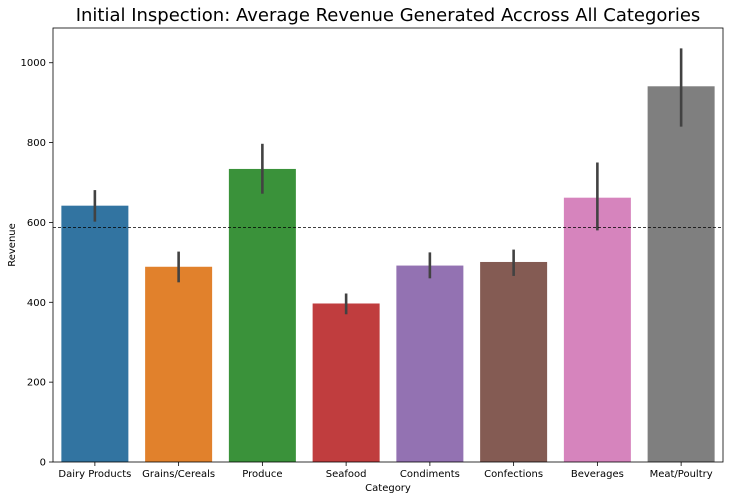 This screenshot has height=504, width=730. I want to click on x-tick-label: Grains/Cereals, so click(178, 474).